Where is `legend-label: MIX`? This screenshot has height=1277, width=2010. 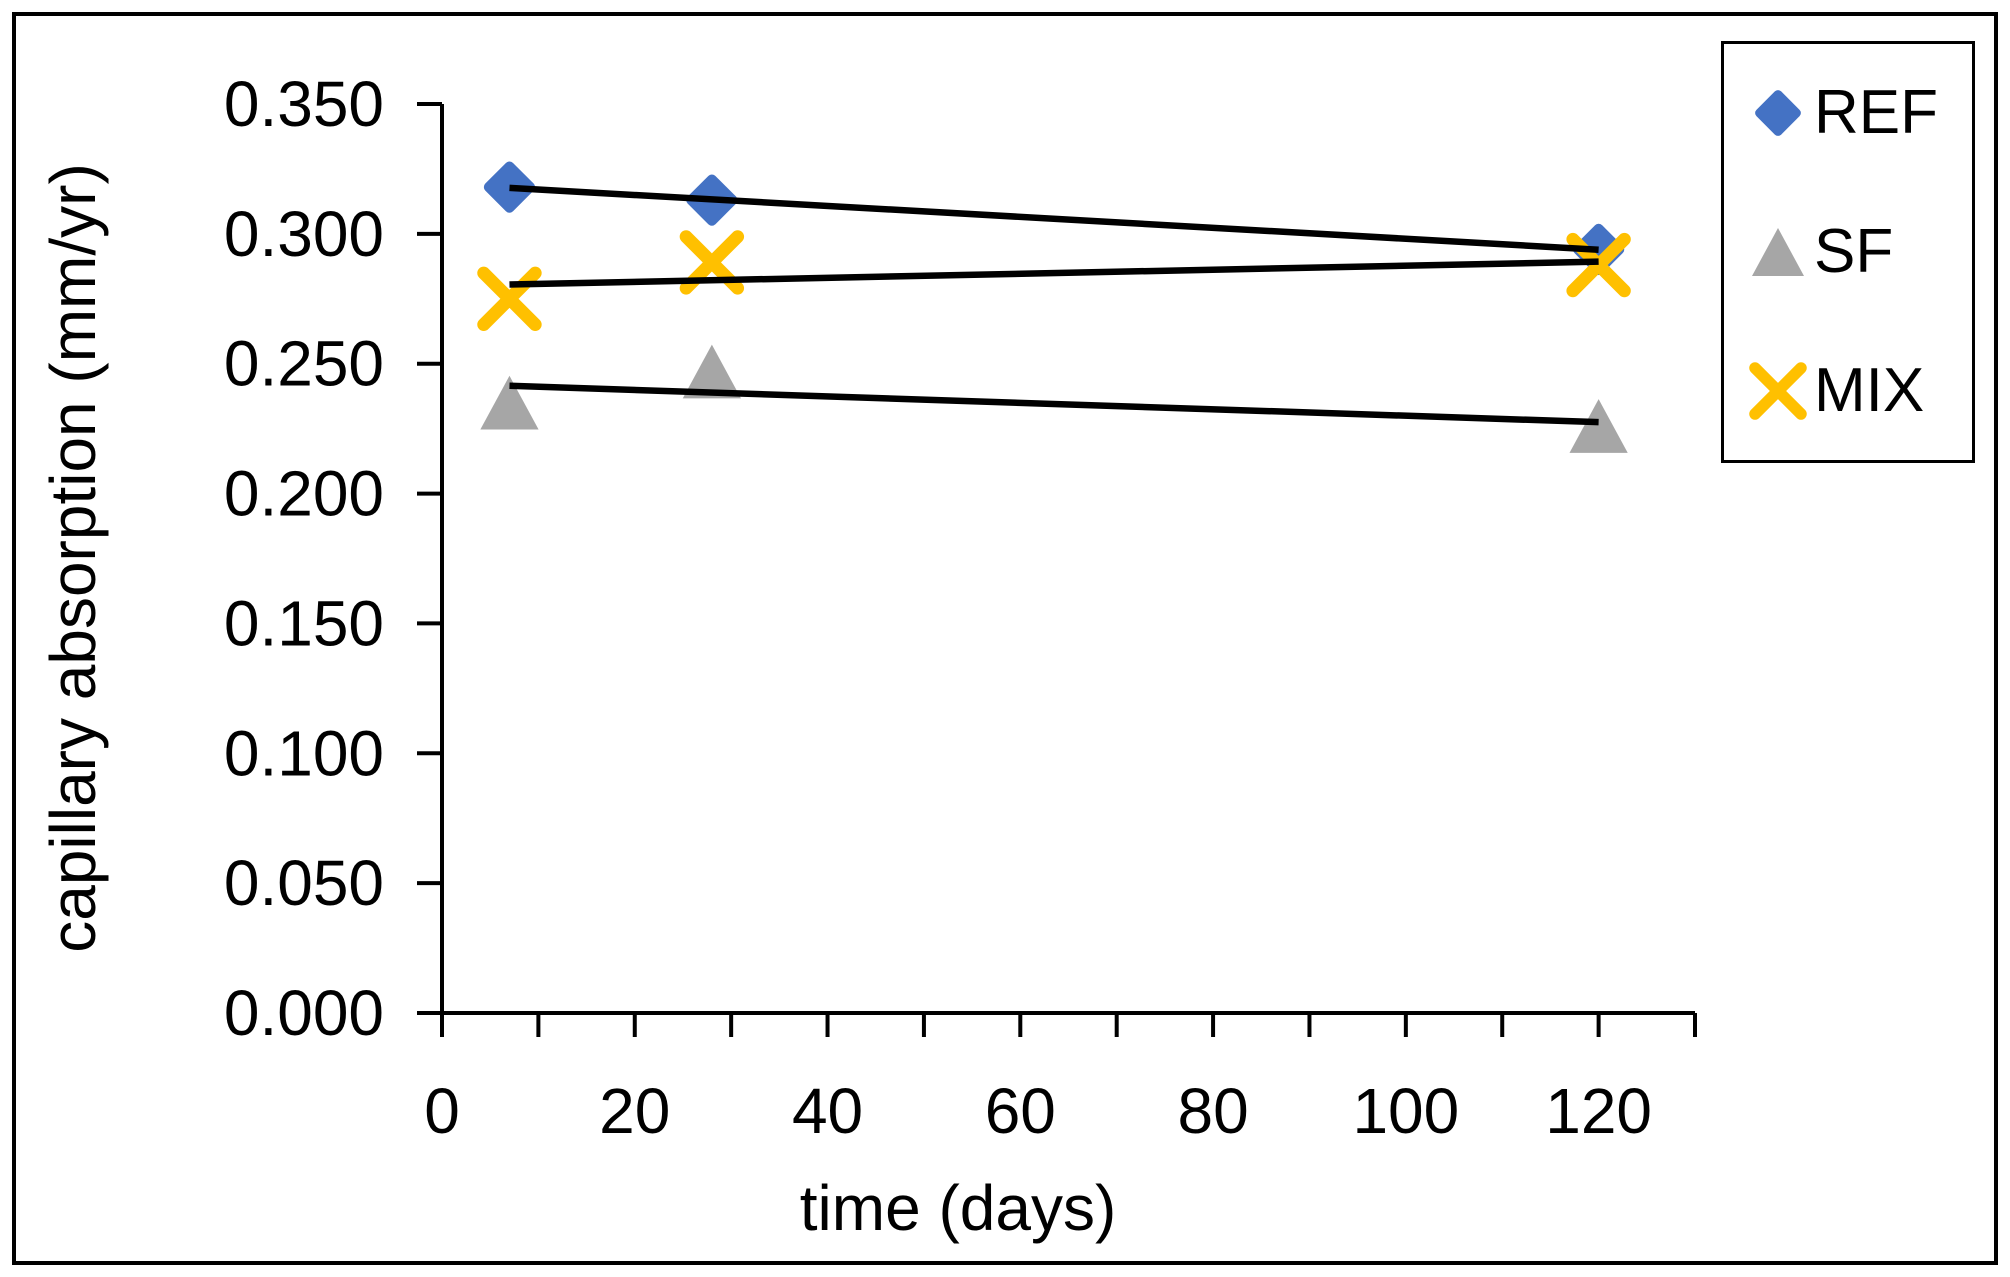
legend-label: MIX is located at coordinates (1869, 390).